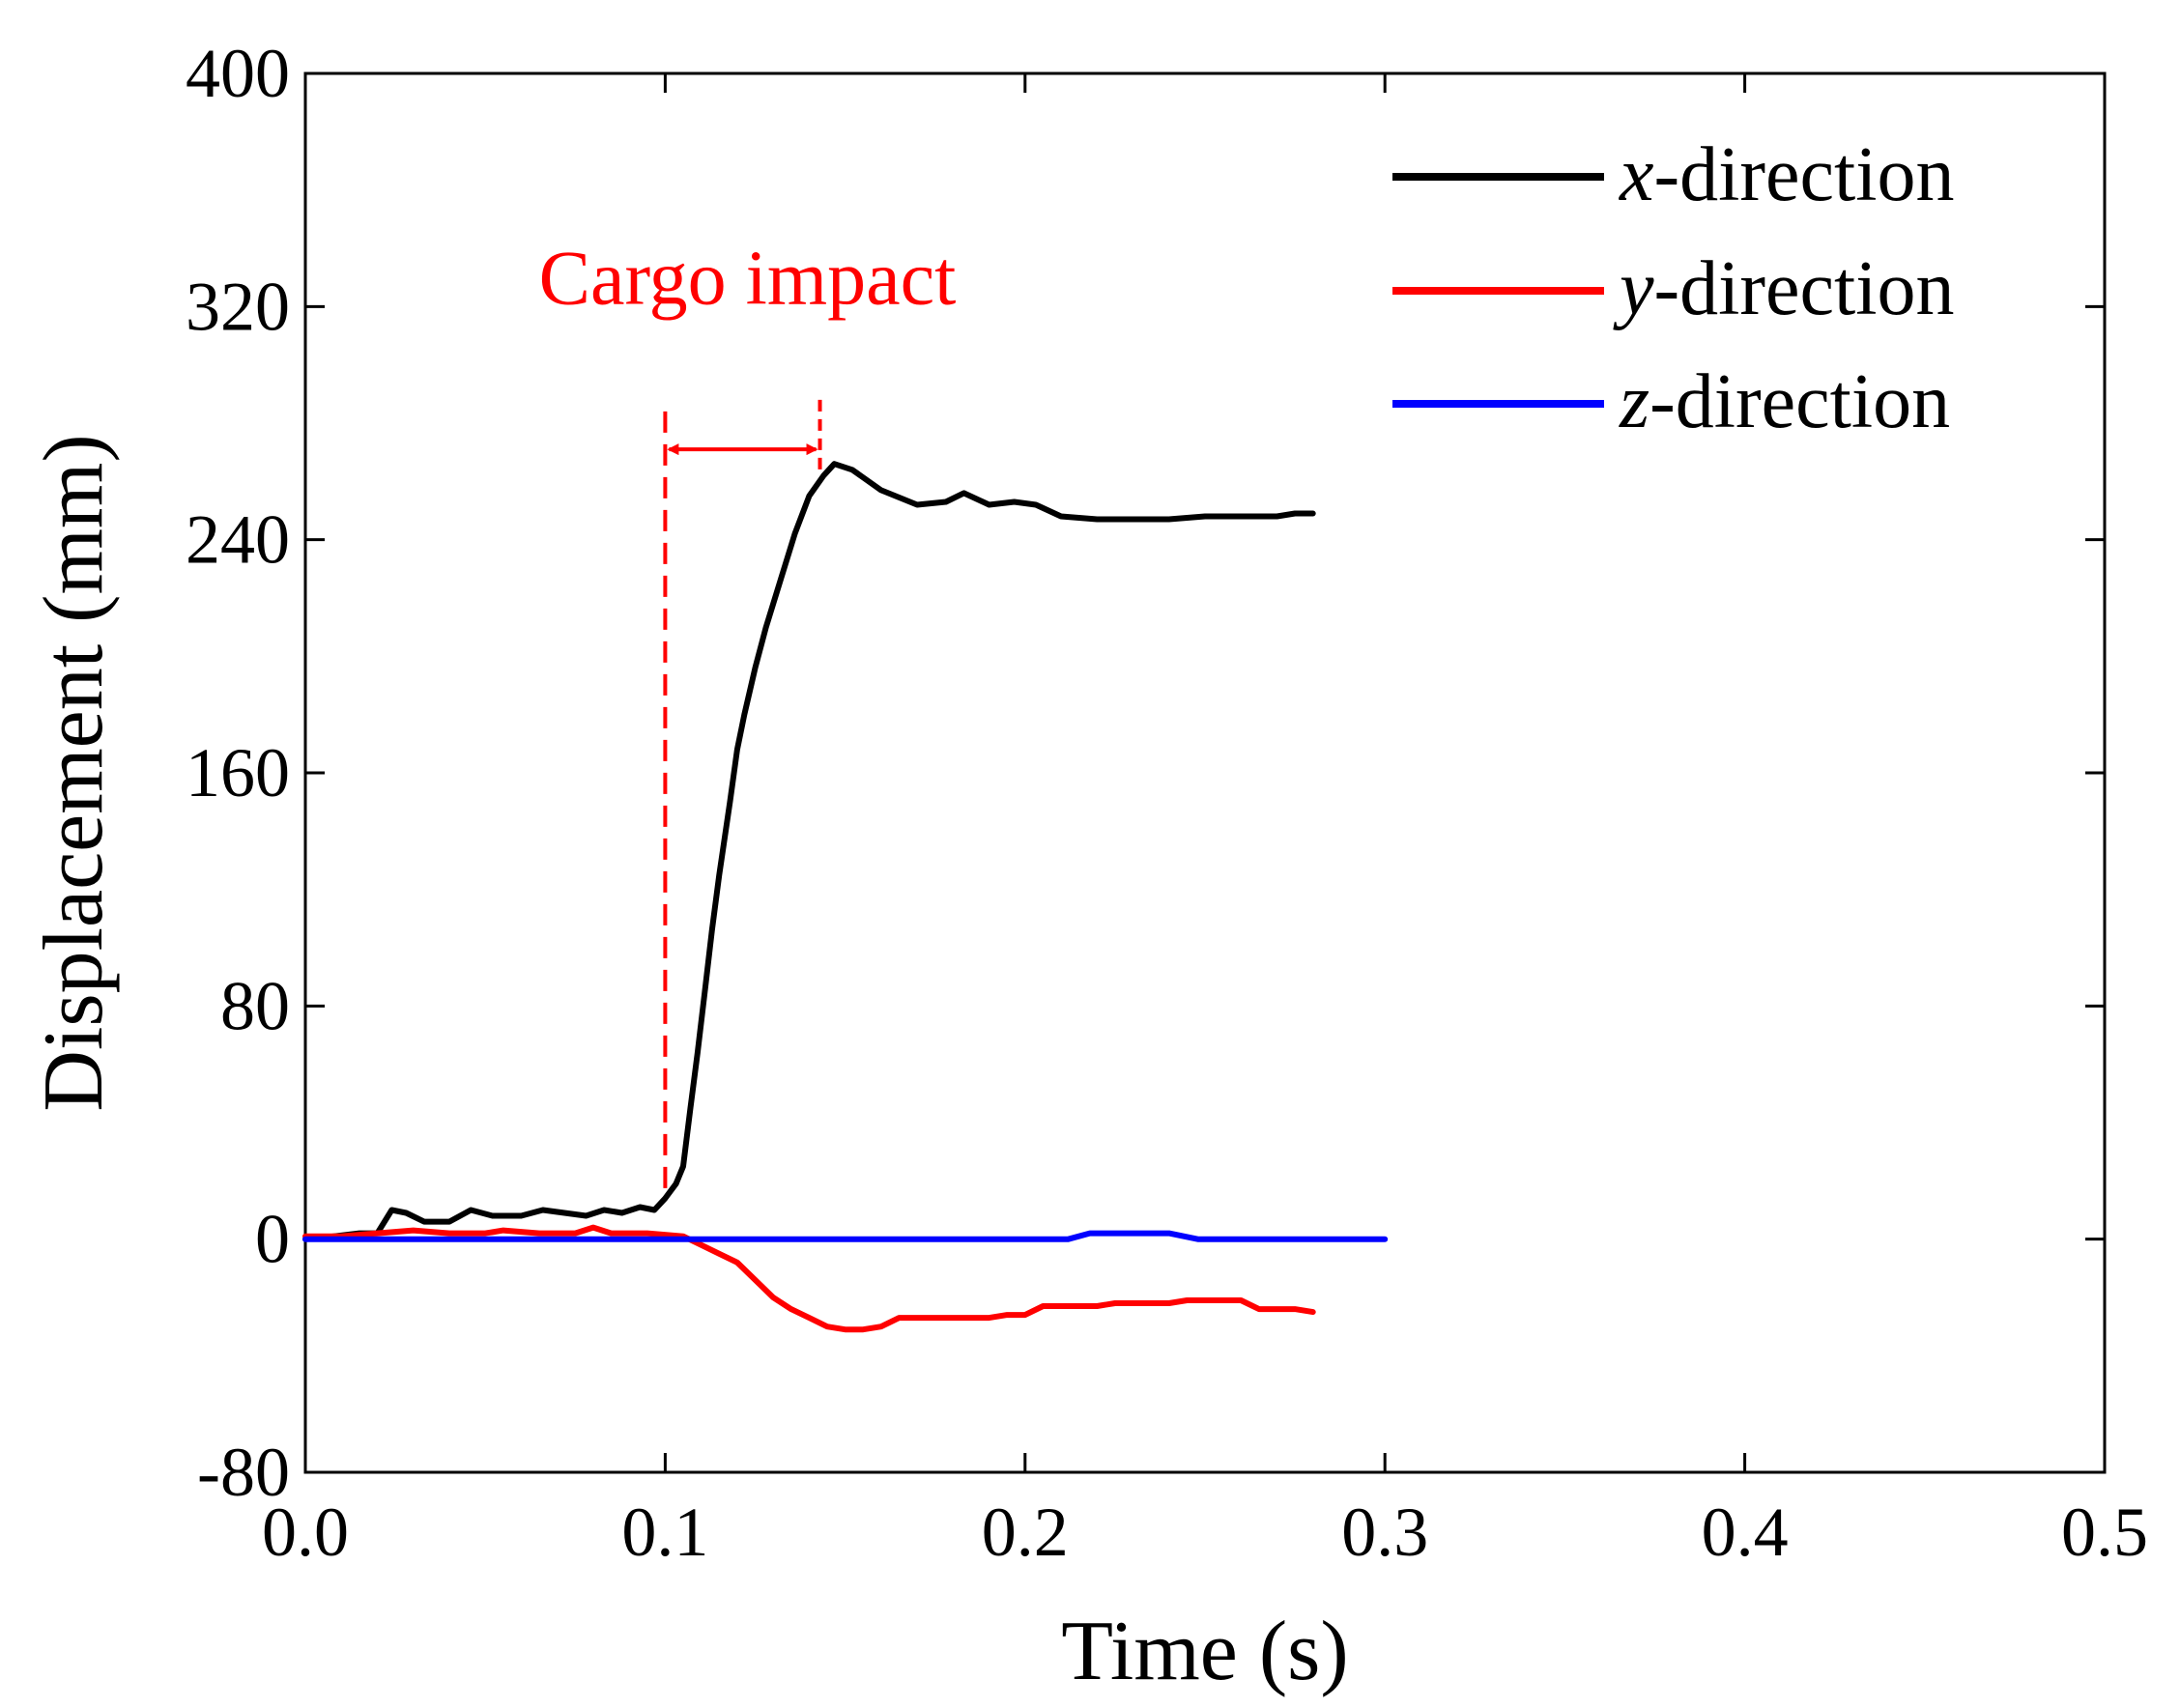  What do you see at coordinates (1784, 288) in the screenshot?
I see `legend-label-y: y-direction` at bounding box center [1784, 288].